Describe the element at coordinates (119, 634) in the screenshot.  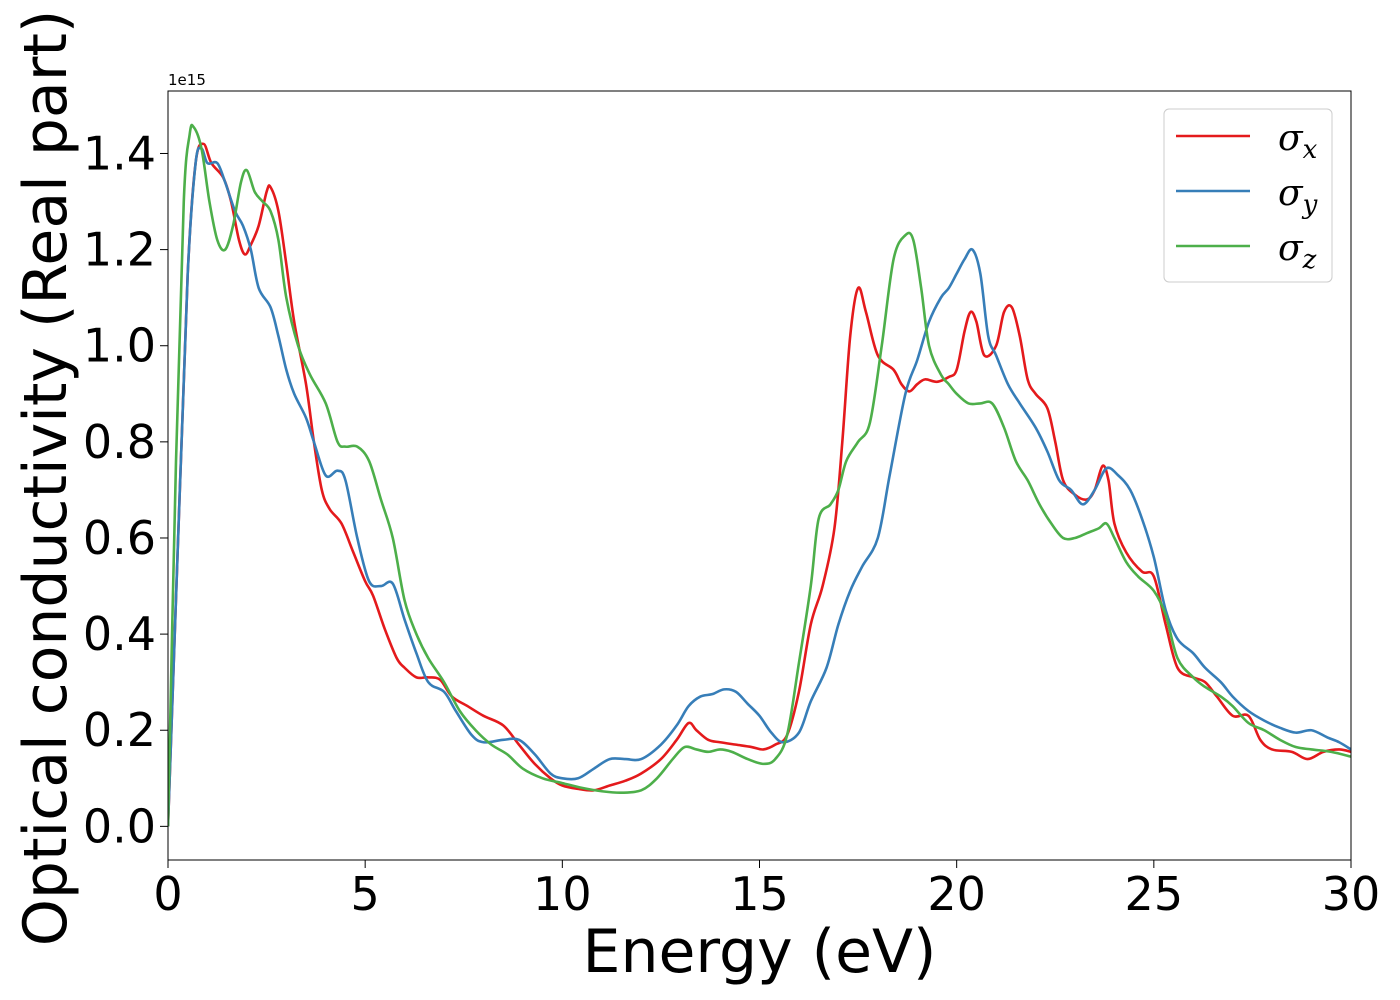
I see `y-tick-label: 0.4` at that location.